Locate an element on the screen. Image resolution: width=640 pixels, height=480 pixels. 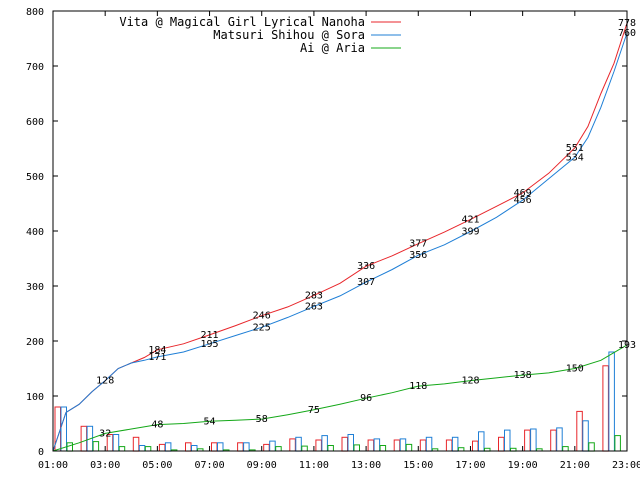
point-label: 469 is located at coordinates (523, 193).